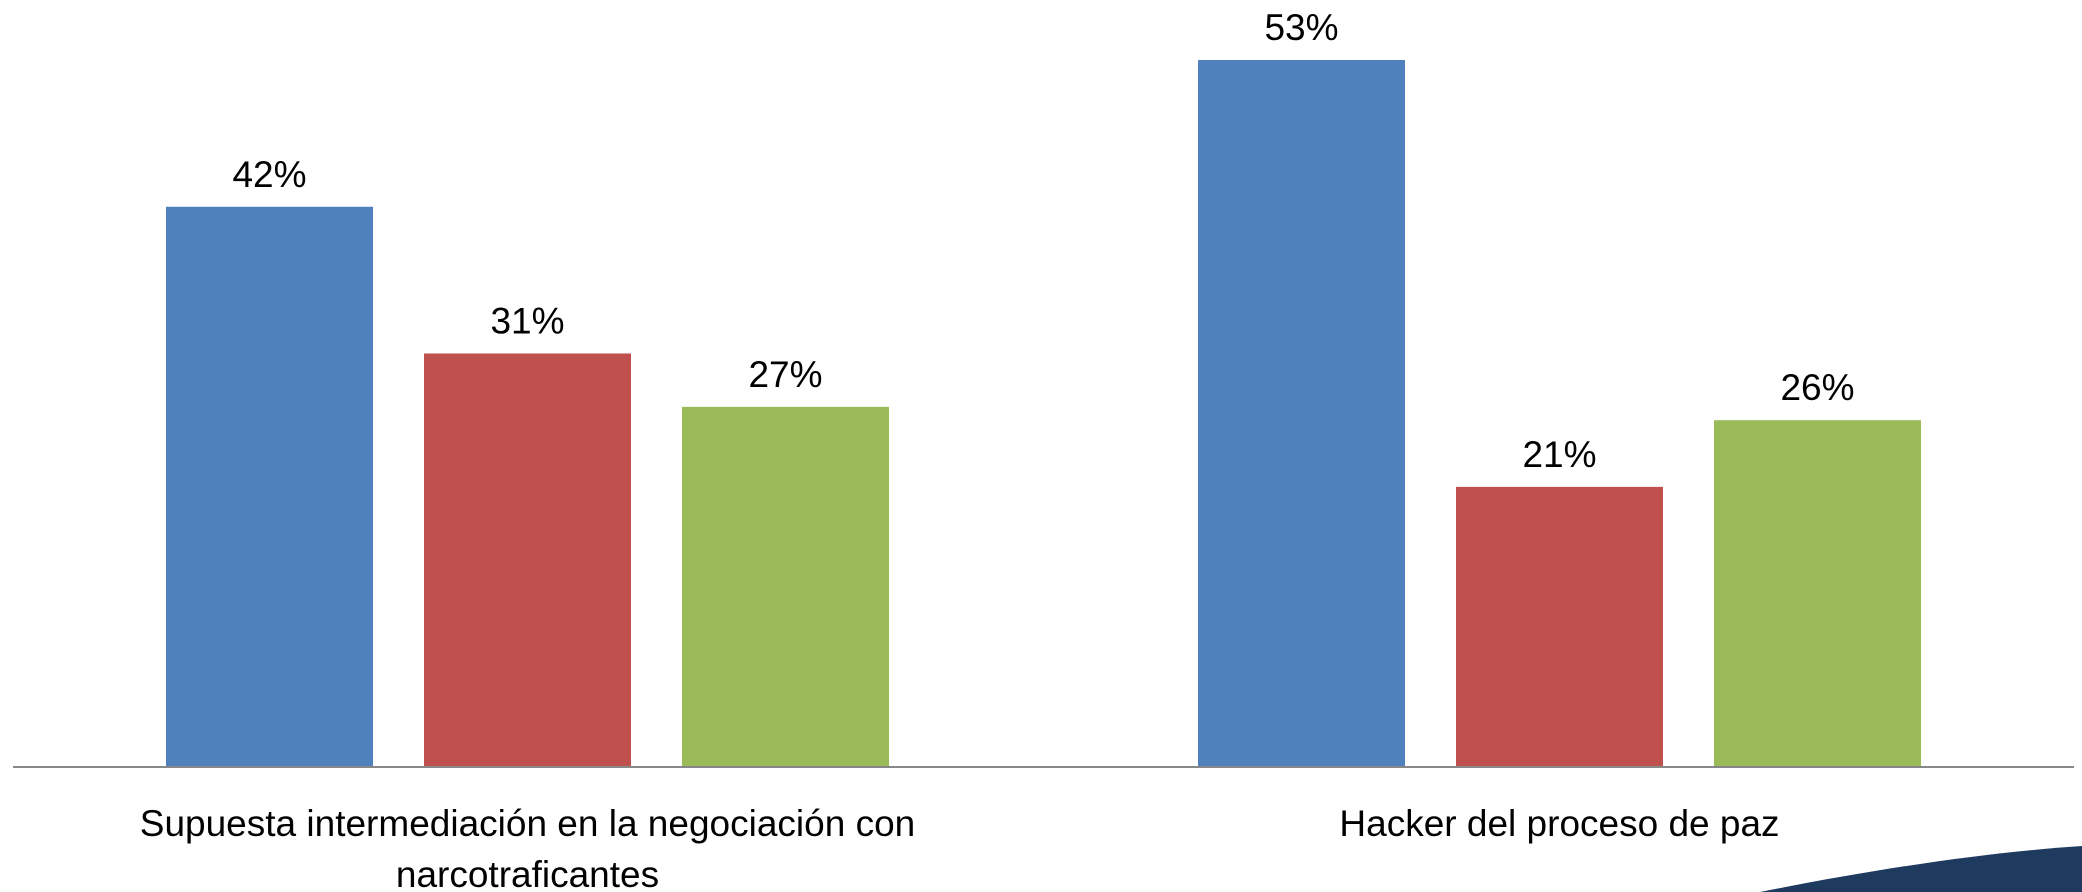 The image size is (2082, 892). Describe the element at coordinates (1301, 27) in the screenshot. I see `data-label: 53%` at that location.